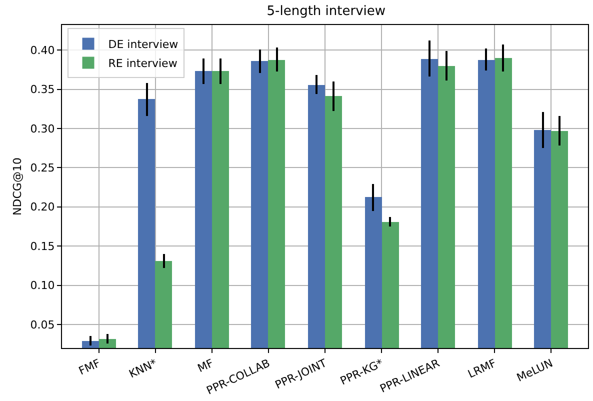 The width and height of the screenshot is (593, 401). Describe the element at coordinates (42, 168) in the screenshot. I see `y-tick-label: 0.25` at that location.